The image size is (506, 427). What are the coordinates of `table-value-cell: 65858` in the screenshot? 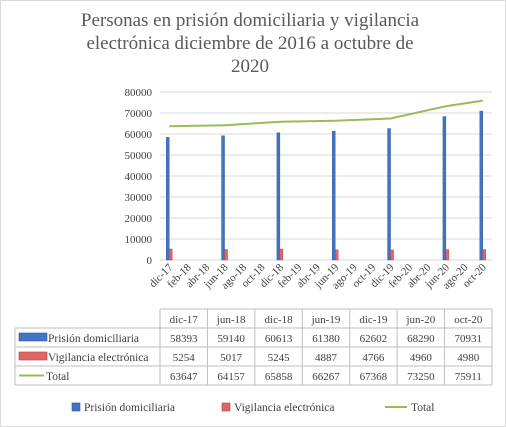 It's located at (279, 377).